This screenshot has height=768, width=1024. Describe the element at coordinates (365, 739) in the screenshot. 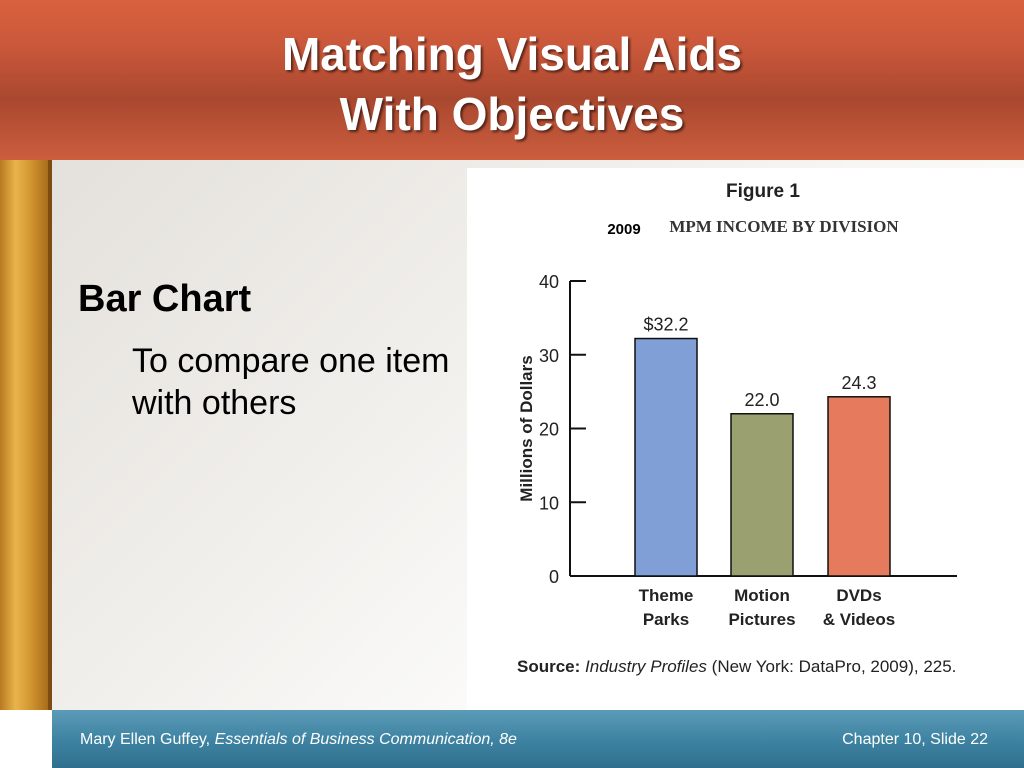

I see `footer-book-title: Essentials of Business Communication, 8e` at that location.